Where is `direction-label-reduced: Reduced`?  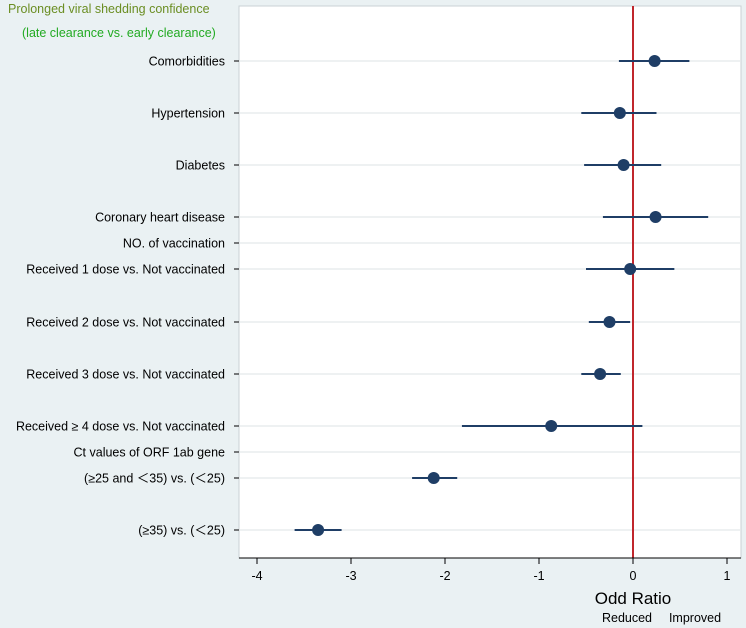 direction-label-reduced: Reduced is located at coordinates (627, 618).